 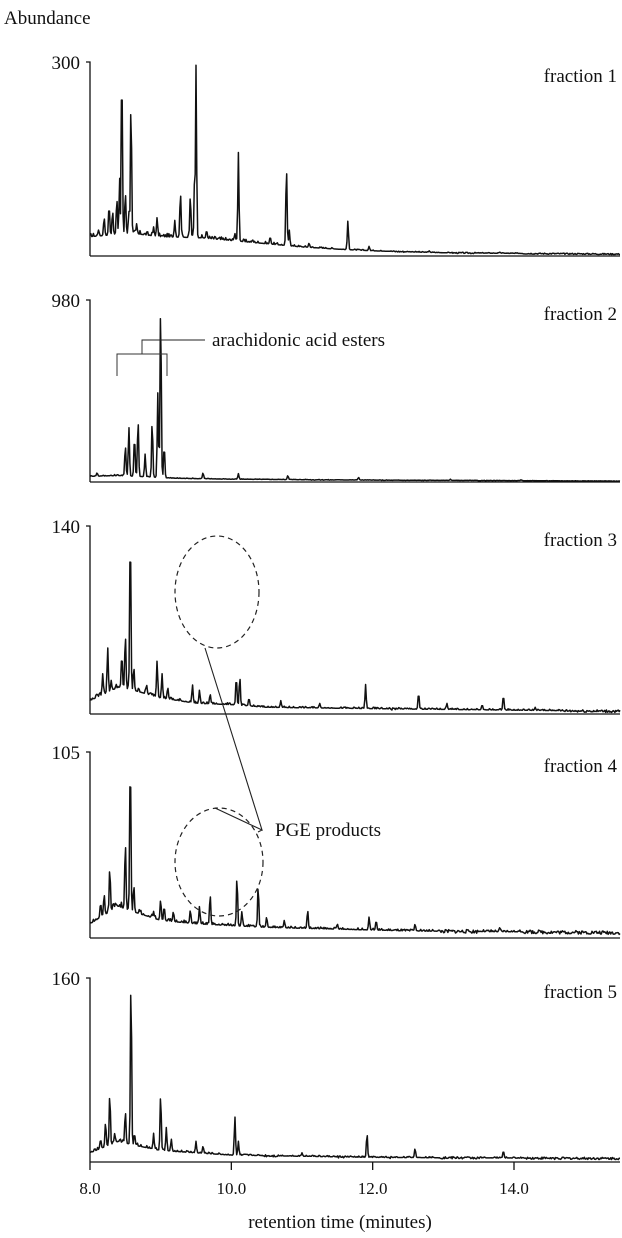 I want to click on x-tick-label: 10.0, so click(x=231, y=1188).